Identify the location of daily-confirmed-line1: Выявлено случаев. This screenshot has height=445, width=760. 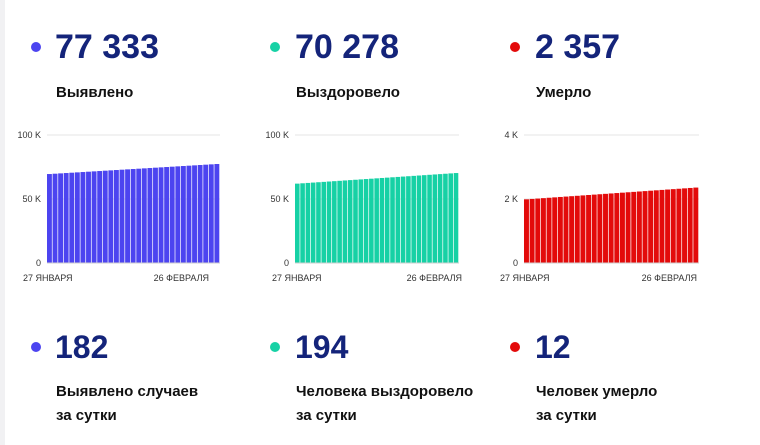
(127, 391).